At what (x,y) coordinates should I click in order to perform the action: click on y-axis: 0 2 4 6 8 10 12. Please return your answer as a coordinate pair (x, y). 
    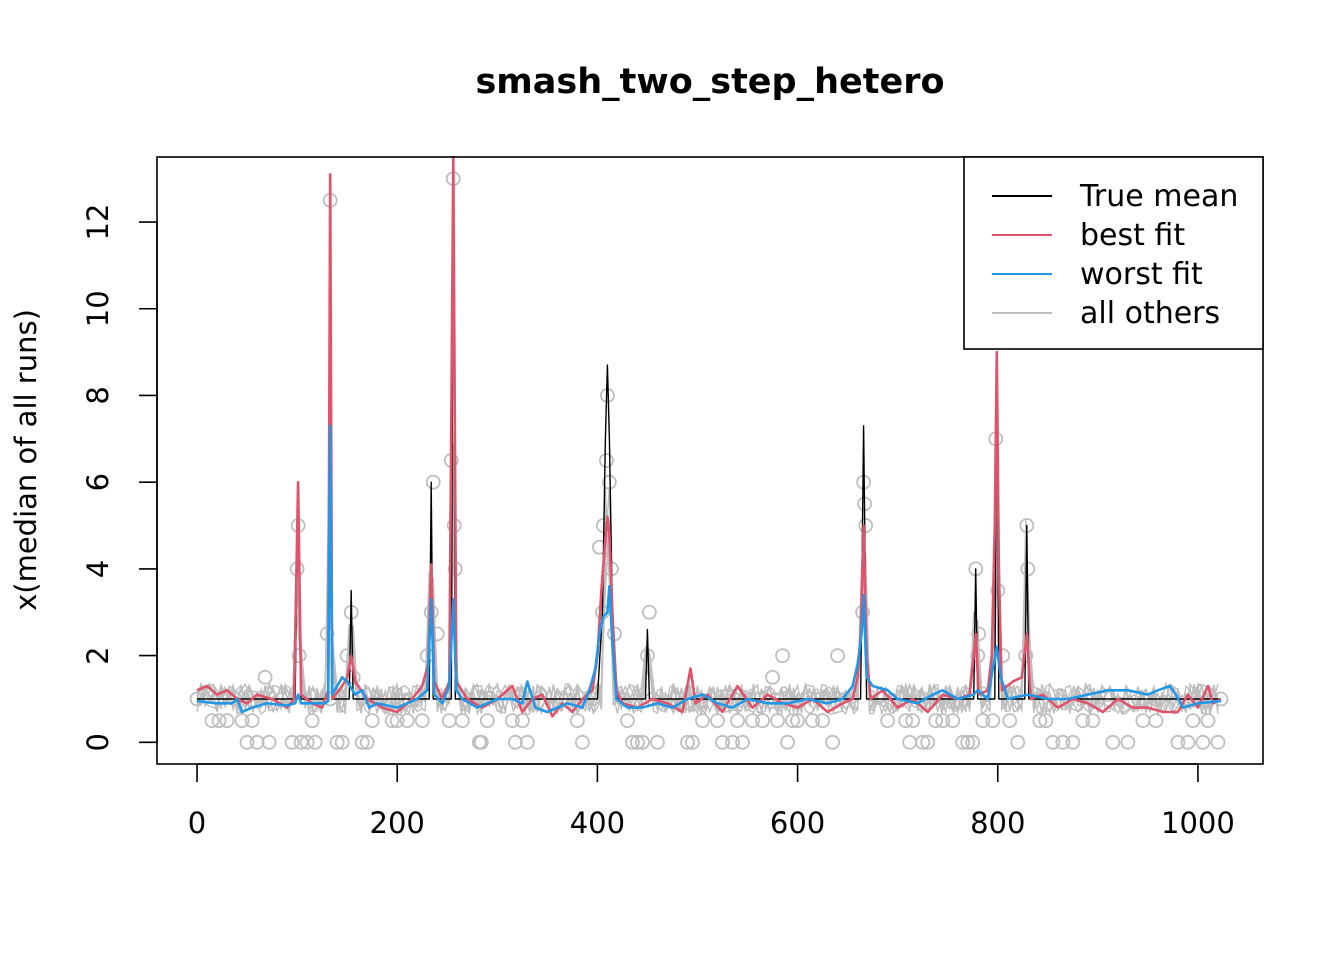
    Looking at the image, I should click on (119, 478).